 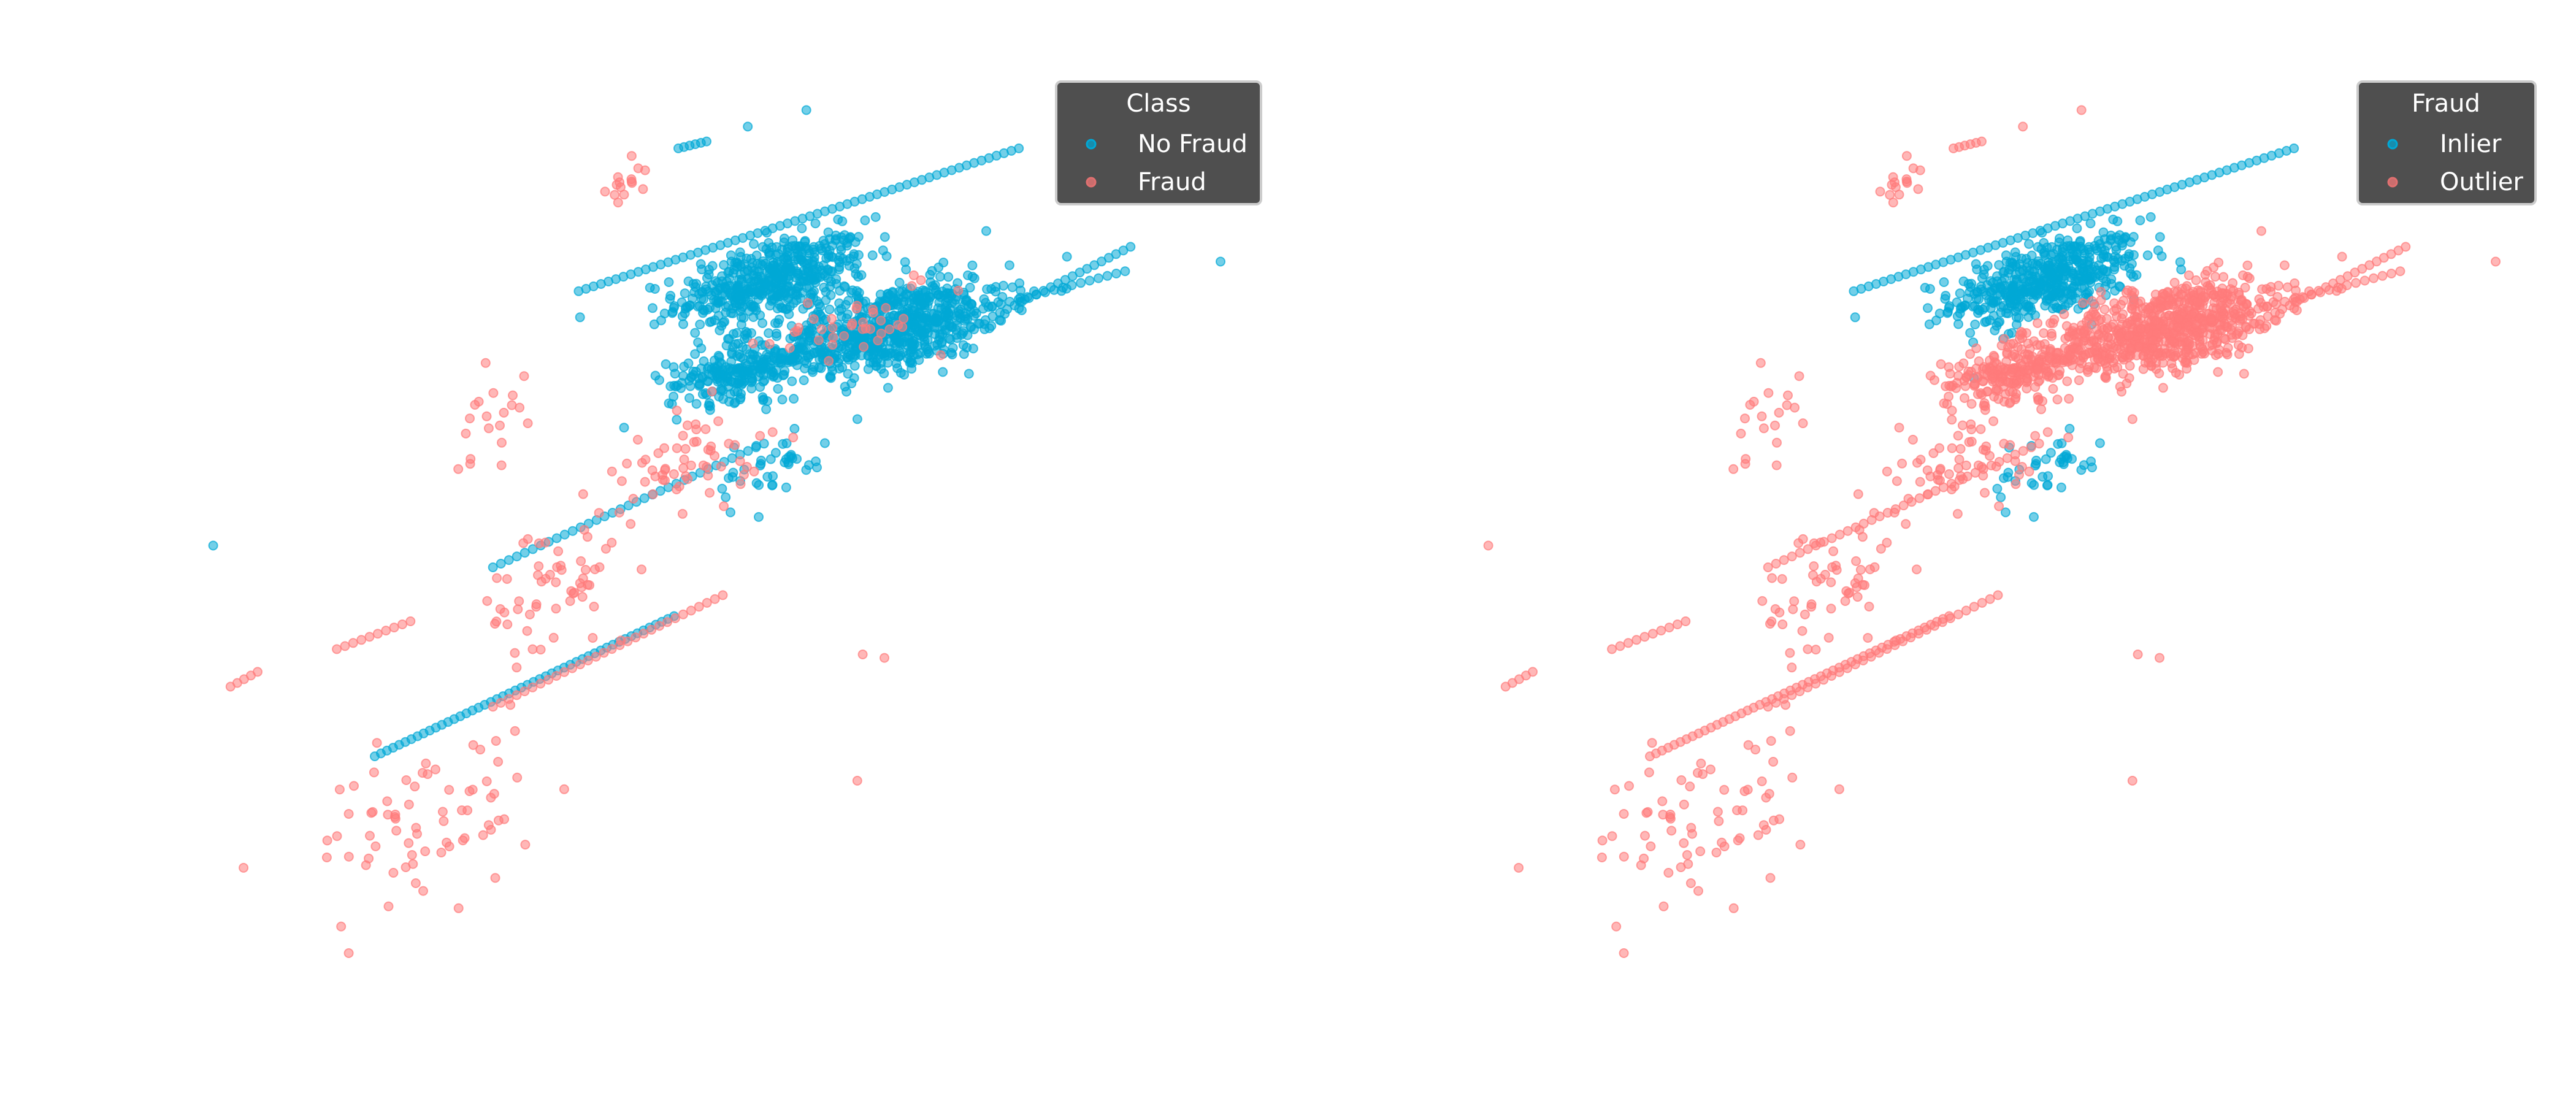 What do you see at coordinates (1158, 104) in the screenshot?
I see `legend-title: Class` at bounding box center [1158, 104].